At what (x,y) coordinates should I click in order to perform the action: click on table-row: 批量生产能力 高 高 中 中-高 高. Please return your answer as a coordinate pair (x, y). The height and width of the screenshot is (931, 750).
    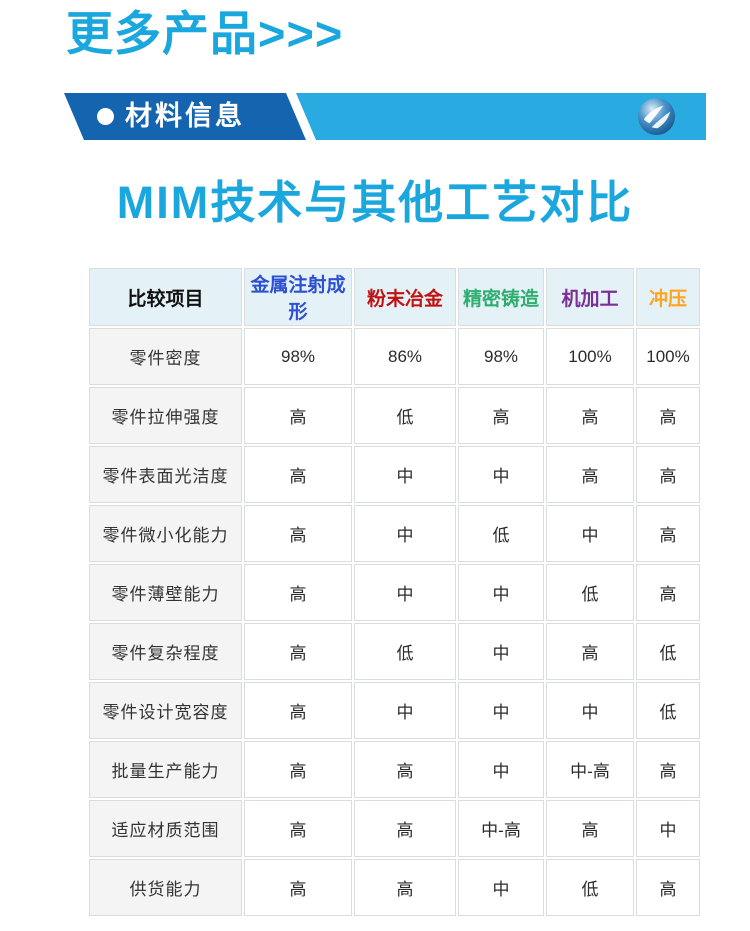
    Looking at the image, I should click on (394, 769).